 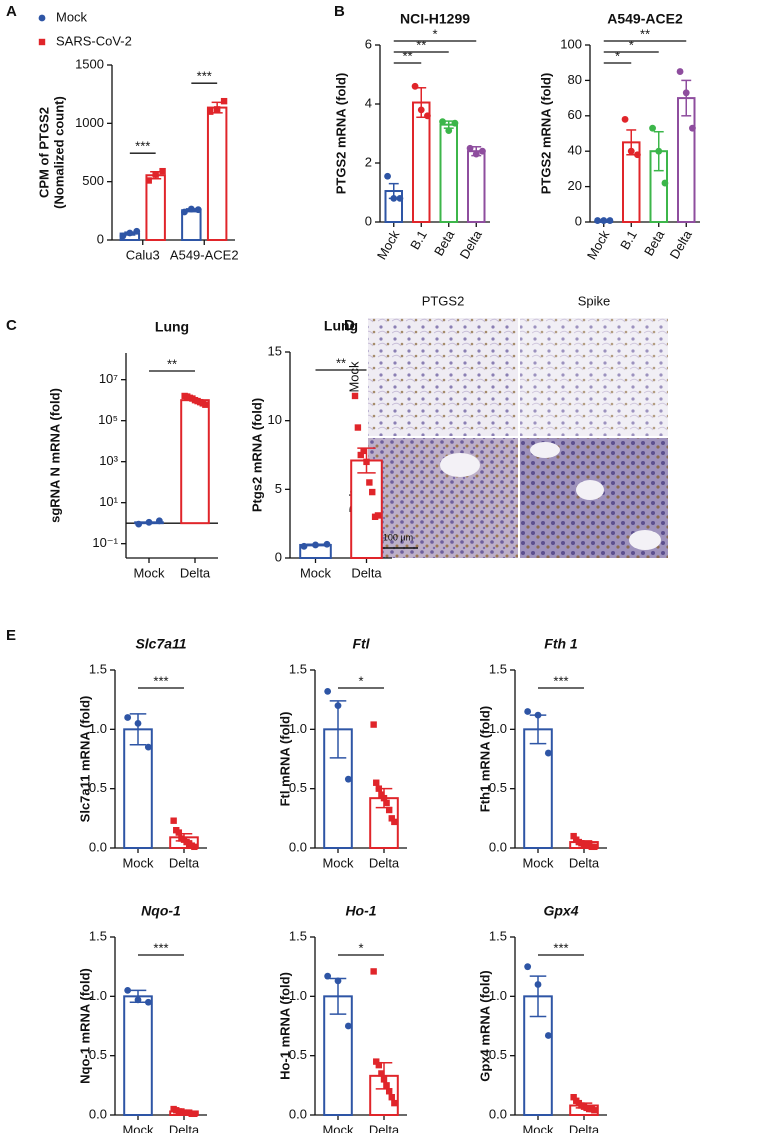 I want to click on y-axis-label: Fth1 mRNA (fold), so click(x=484, y=759).